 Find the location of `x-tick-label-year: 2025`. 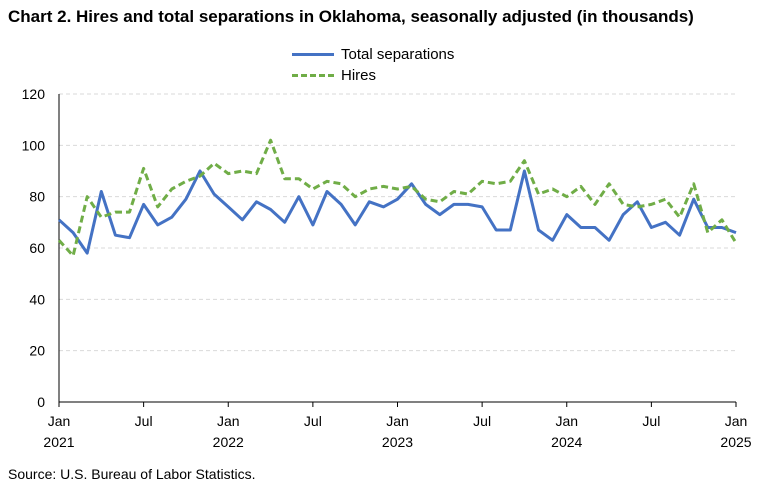

x-tick-label-year: 2025 is located at coordinates (735, 442).